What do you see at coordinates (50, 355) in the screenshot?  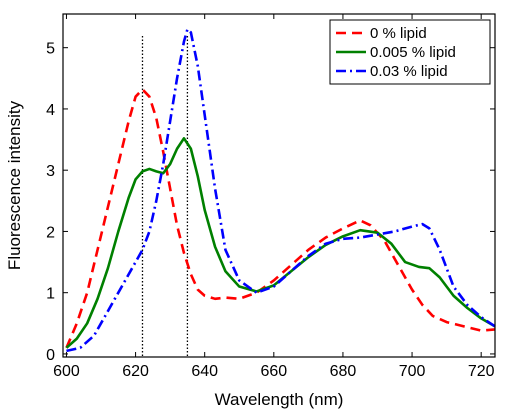 I see `y-tick-label-0: 0` at bounding box center [50, 355].